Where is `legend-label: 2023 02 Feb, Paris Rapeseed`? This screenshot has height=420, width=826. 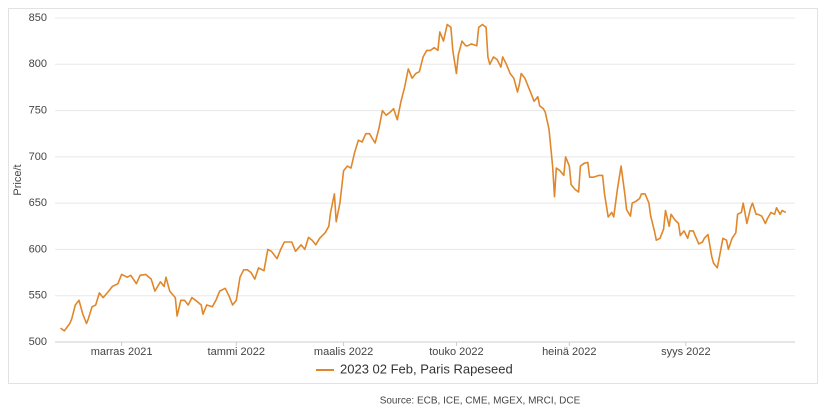 legend-label: 2023 02 Feb, Paris Rapeseed is located at coordinates (426, 368).